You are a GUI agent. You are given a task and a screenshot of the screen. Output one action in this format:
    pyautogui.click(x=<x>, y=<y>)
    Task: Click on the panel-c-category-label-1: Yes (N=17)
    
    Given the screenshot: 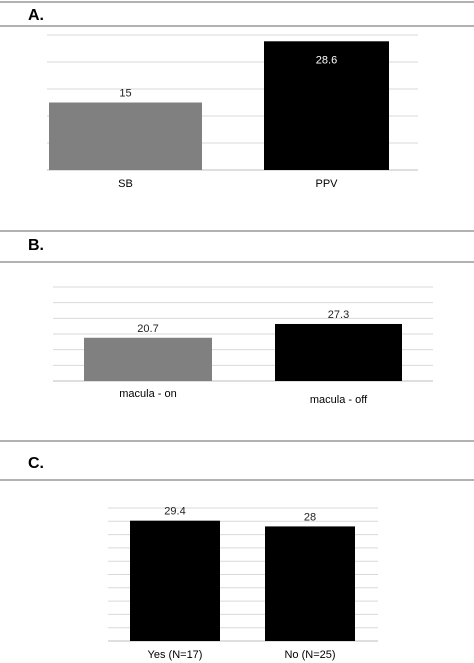 What is the action you would take?
    pyautogui.click(x=175, y=655)
    